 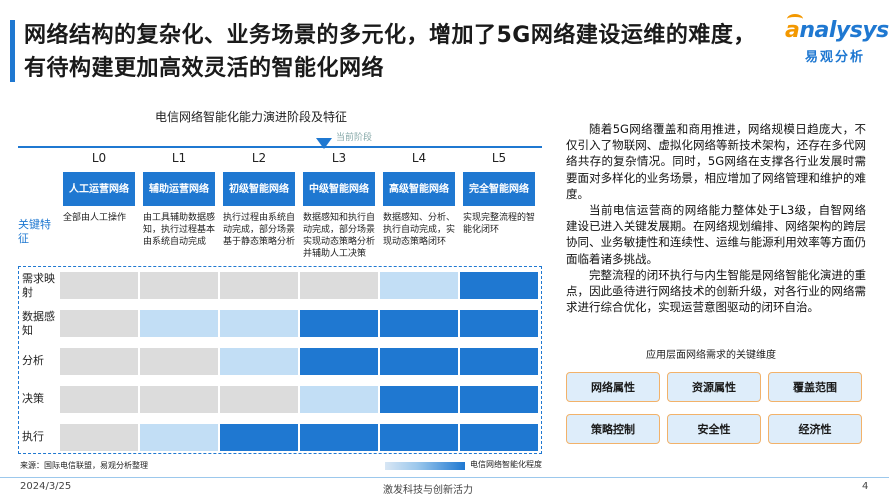 What do you see at coordinates (714, 387) in the screenshot?
I see `dimension-box: 资源属性` at bounding box center [714, 387].